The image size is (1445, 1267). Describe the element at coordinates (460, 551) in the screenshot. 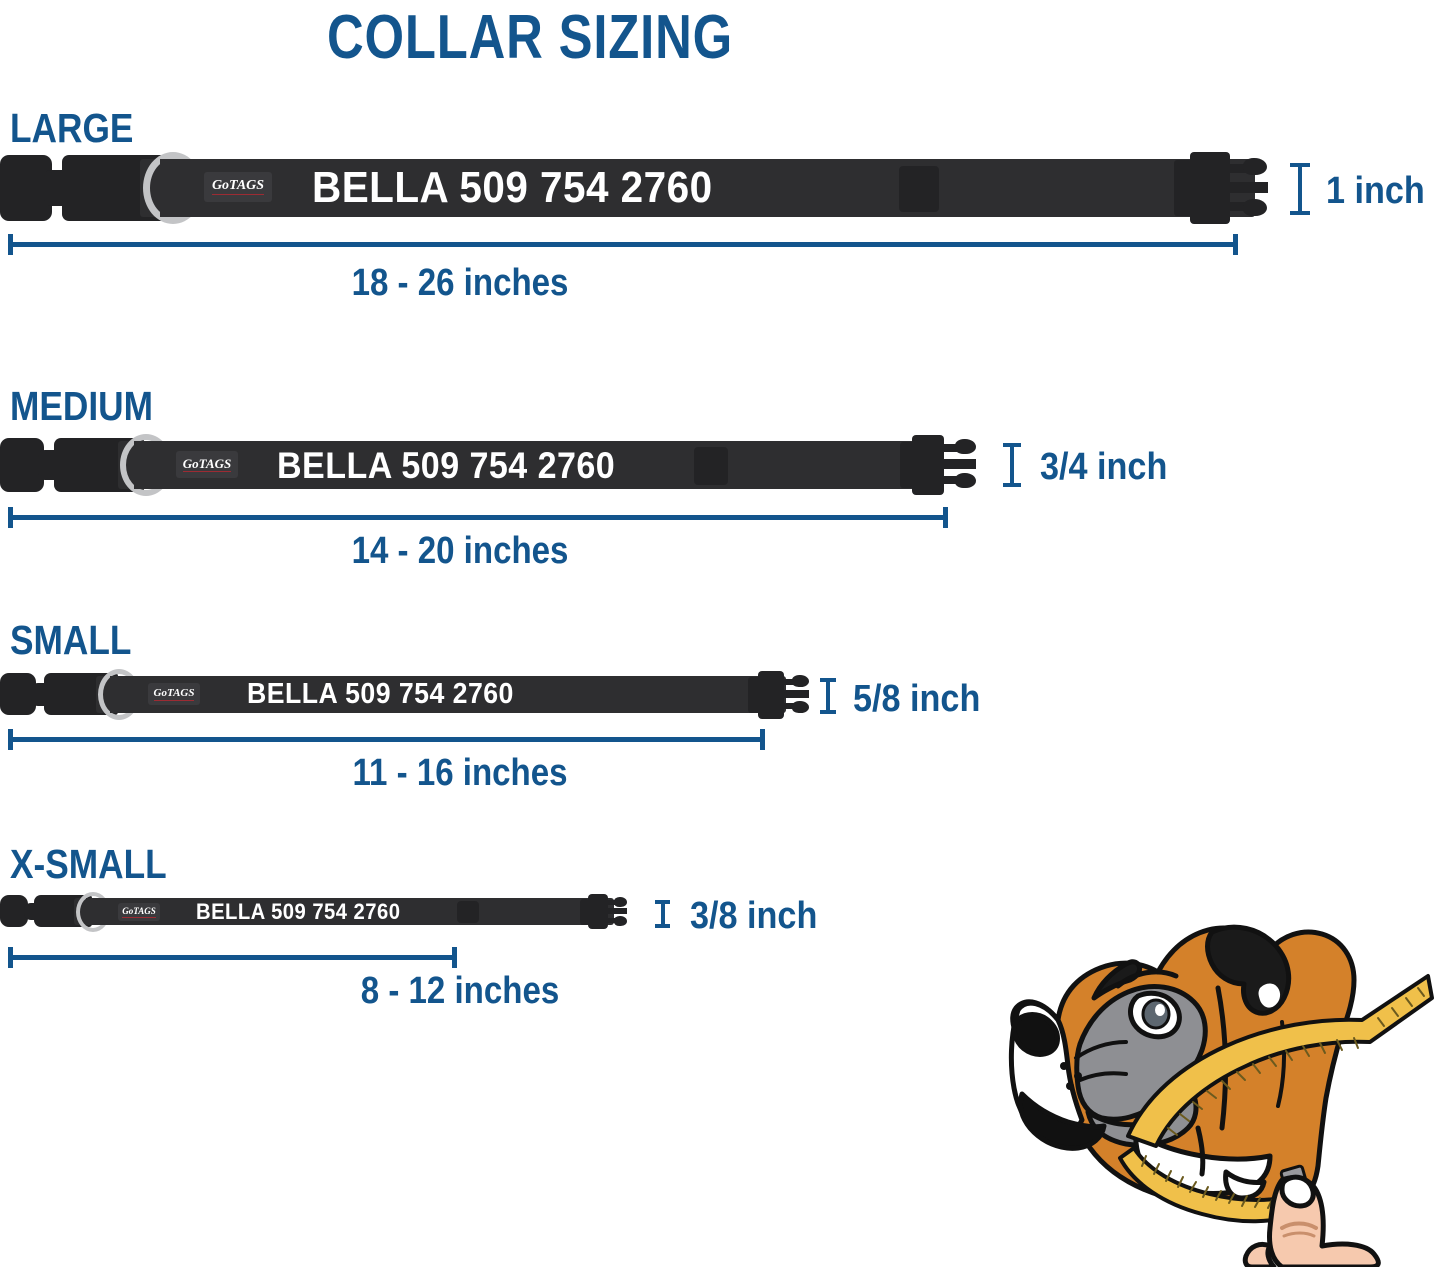

I see `length-label-medium: 14 - 20 inches` at that location.